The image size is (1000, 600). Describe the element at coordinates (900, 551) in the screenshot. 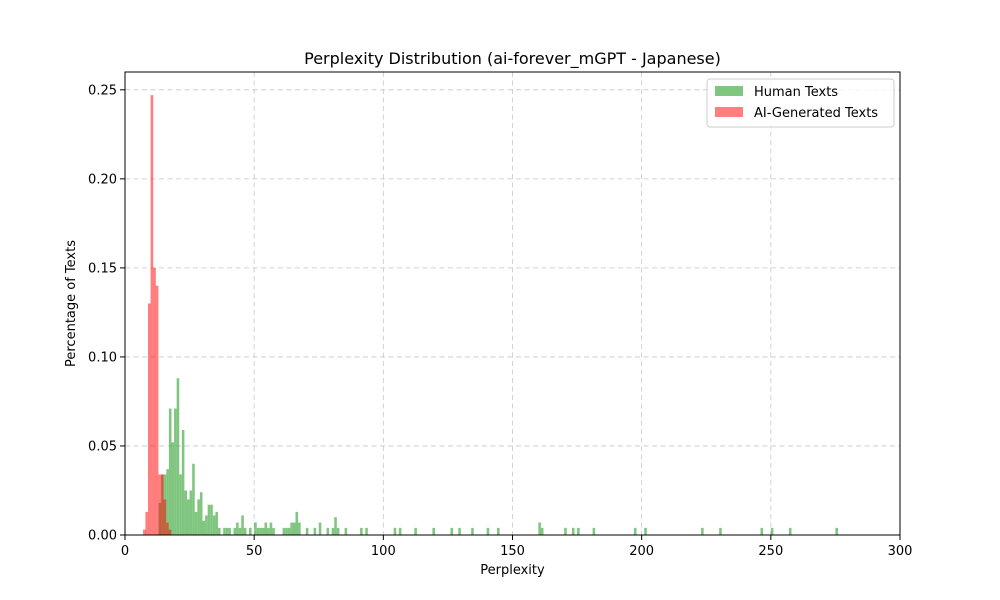

I see `x-tick-label: 300` at that location.